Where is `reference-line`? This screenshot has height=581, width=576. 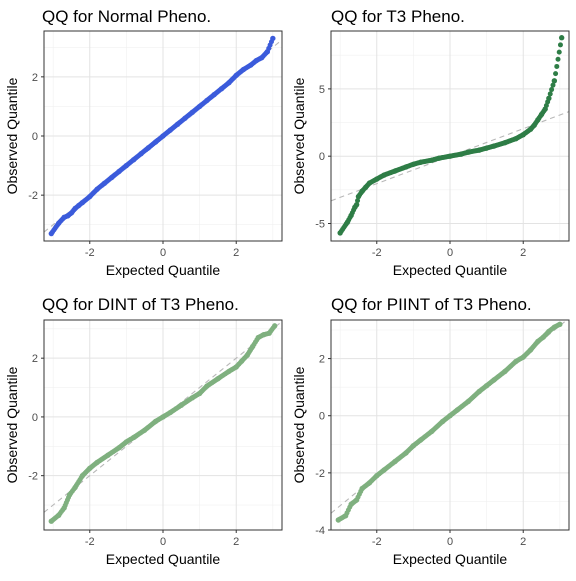
reference-line is located at coordinates (163, 417).